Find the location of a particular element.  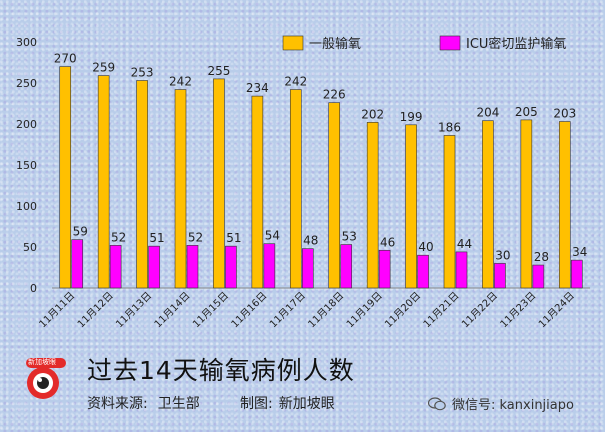

data-label: 259 is located at coordinates (103, 68).